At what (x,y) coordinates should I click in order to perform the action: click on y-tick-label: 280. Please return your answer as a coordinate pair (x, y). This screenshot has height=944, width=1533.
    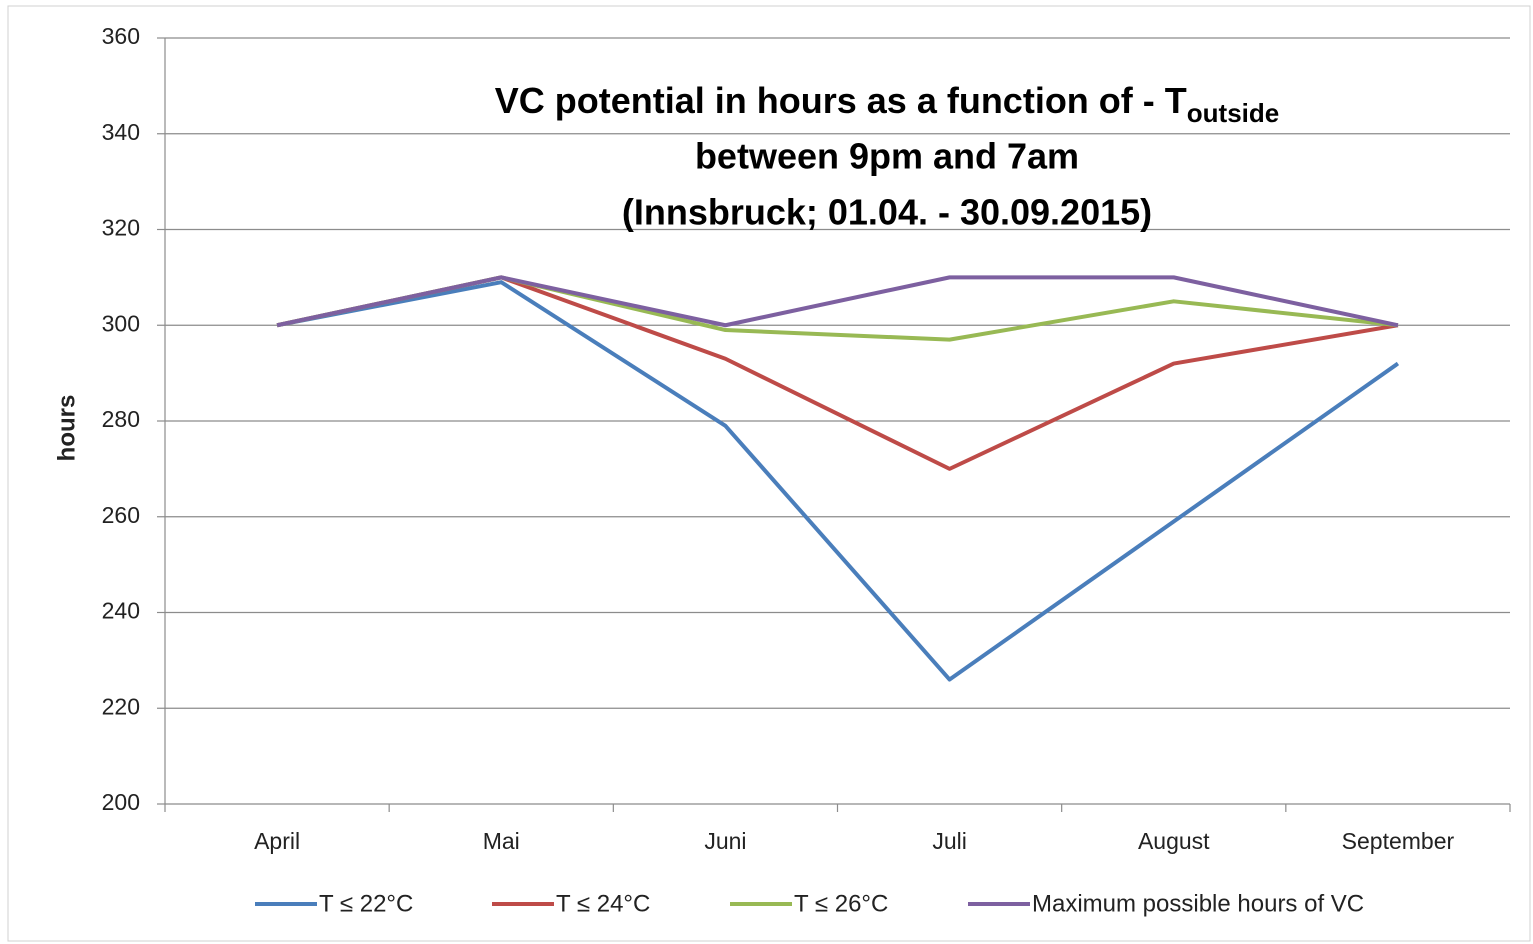
    Looking at the image, I should click on (121, 419).